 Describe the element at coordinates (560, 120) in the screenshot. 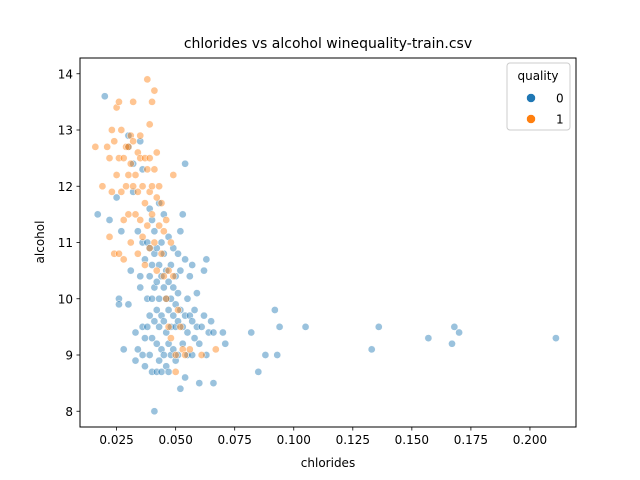

I see `legend-label-quality-1: 1` at that location.